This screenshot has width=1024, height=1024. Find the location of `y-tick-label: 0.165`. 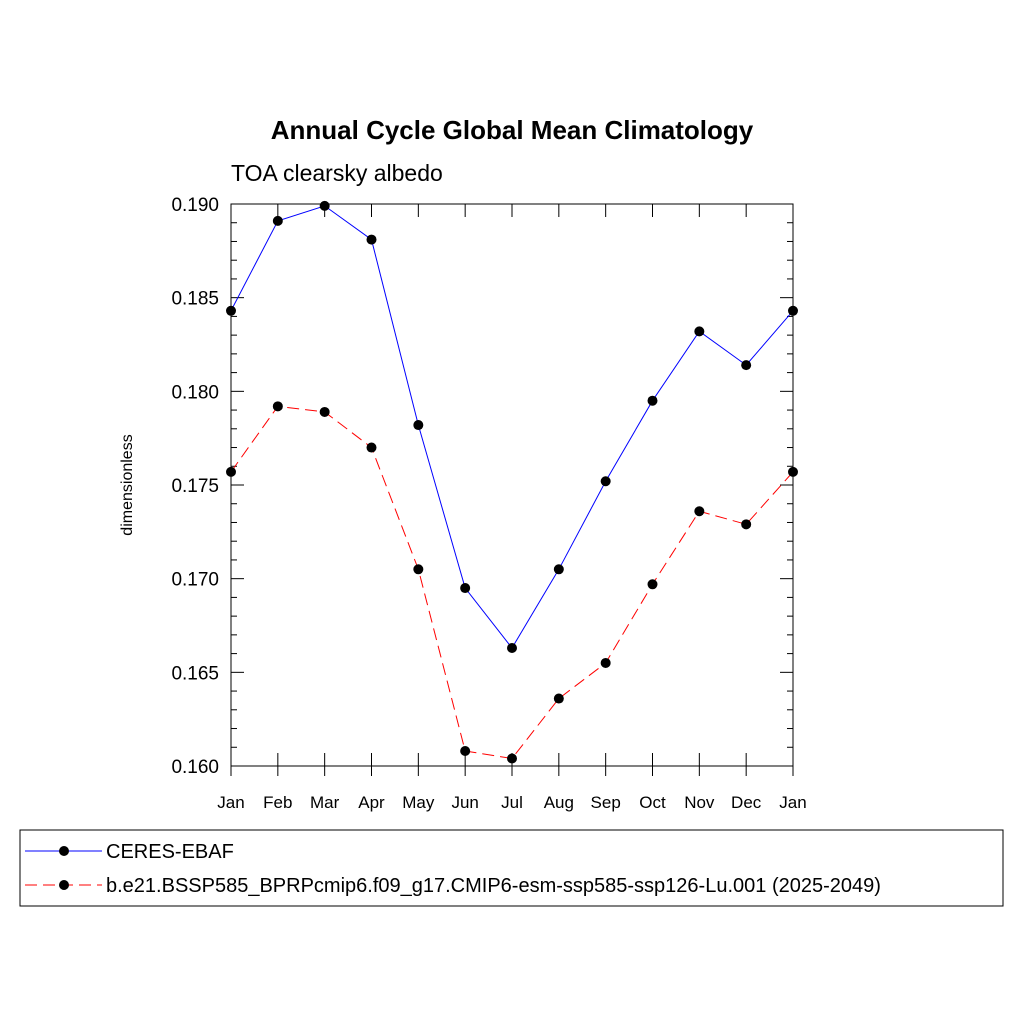

y-tick-label: 0.165 is located at coordinates (195, 673).